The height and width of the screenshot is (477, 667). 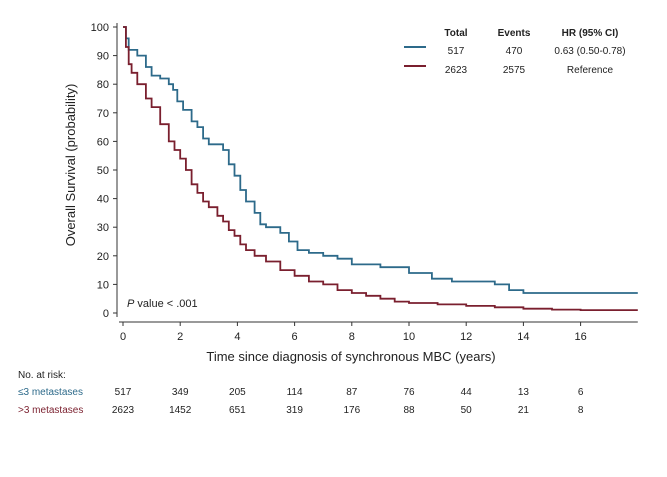 I want to click on x-tick-label: 16, so click(x=580, y=337).